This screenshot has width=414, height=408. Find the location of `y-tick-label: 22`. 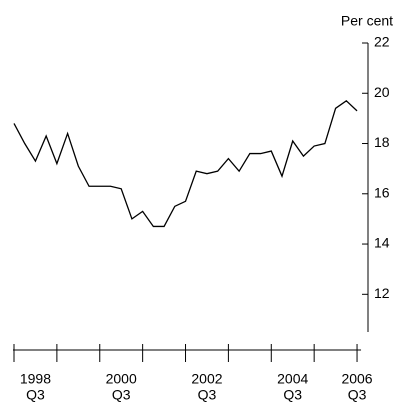

y-tick-label: 22 is located at coordinates (382, 42).